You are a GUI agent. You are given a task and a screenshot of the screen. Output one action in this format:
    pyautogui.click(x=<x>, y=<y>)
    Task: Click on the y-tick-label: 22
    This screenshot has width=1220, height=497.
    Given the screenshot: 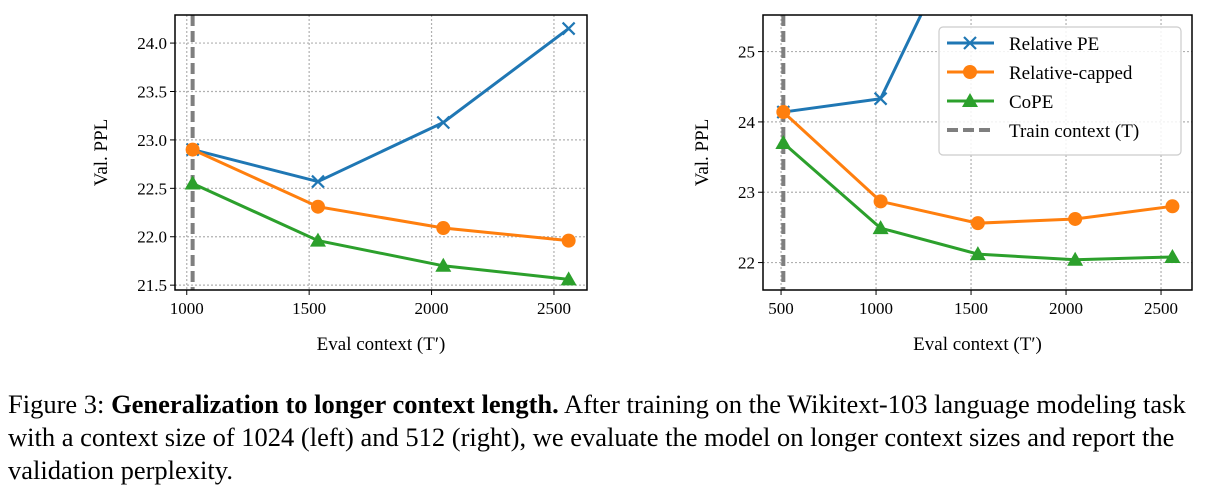 What is the action you would take?
    pyautogui.click(x=746, y=263)
    